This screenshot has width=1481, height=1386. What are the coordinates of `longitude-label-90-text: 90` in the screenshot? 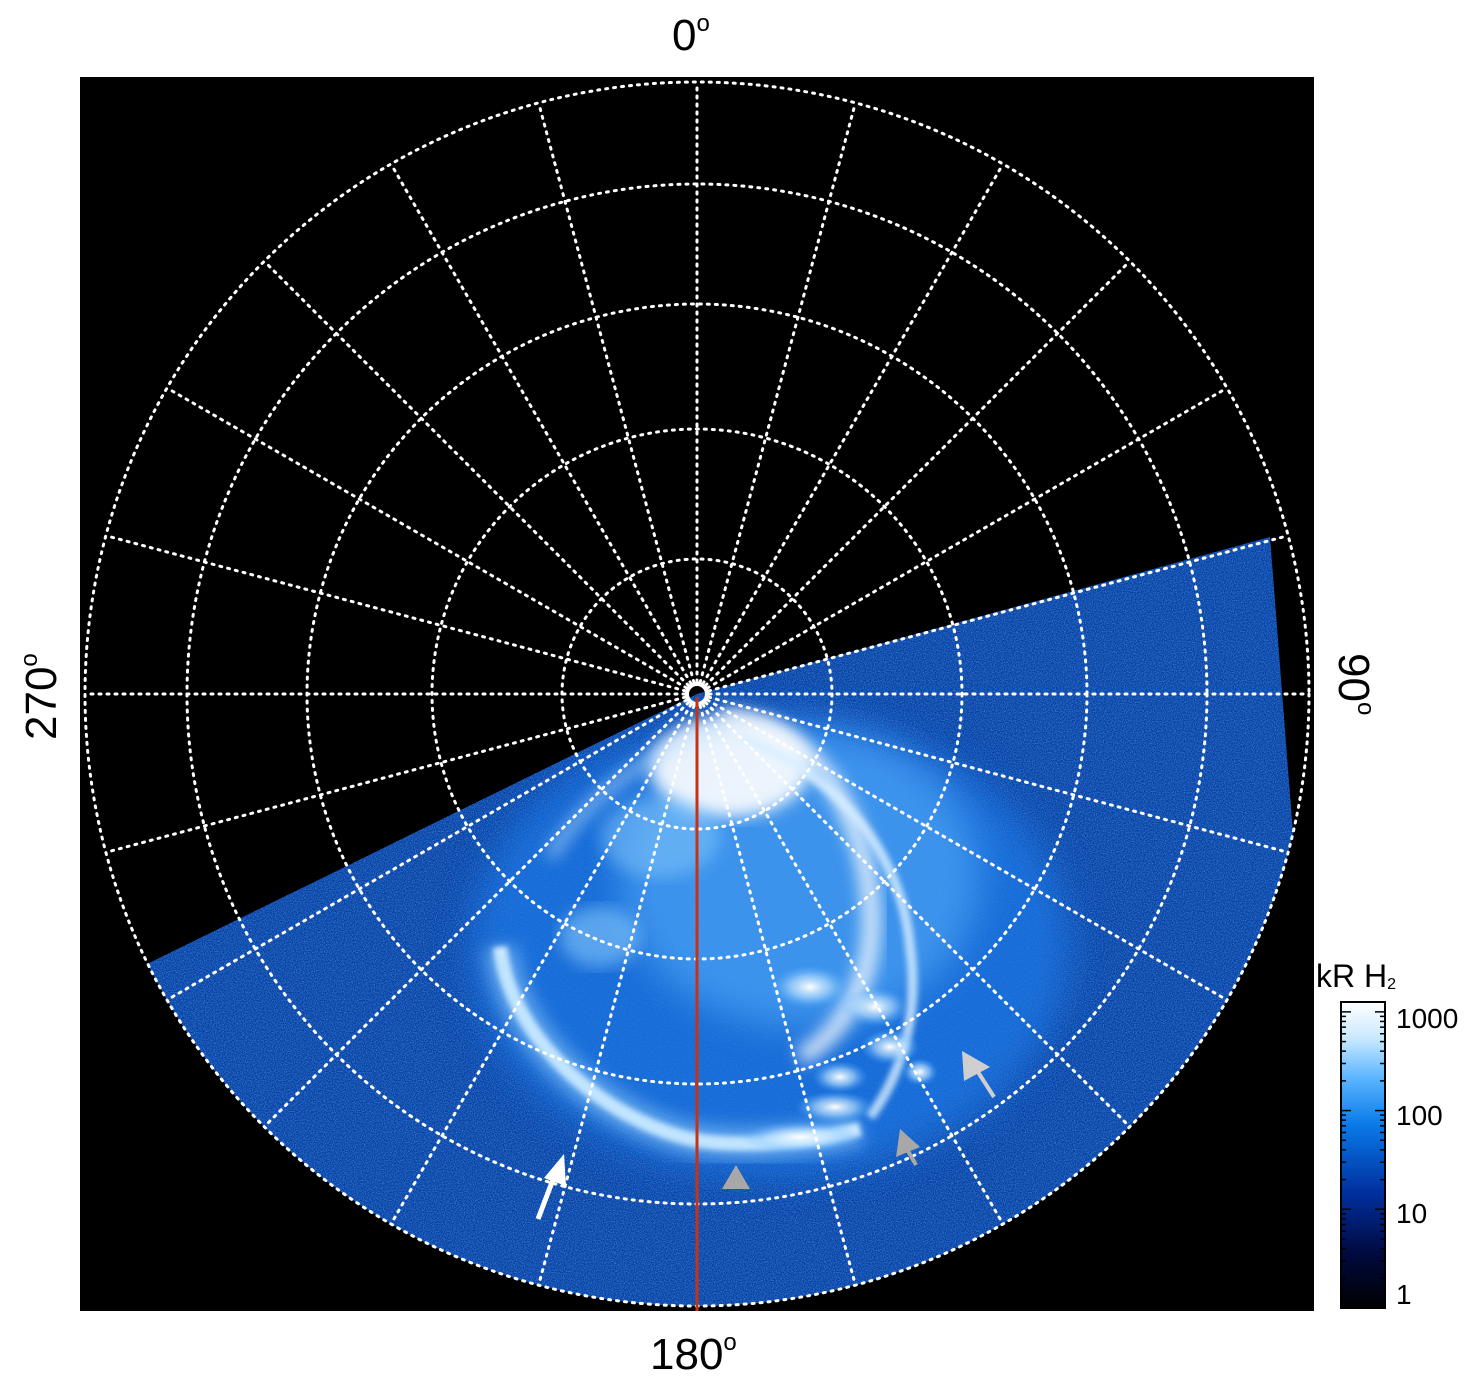 It's located at (1353, 677).